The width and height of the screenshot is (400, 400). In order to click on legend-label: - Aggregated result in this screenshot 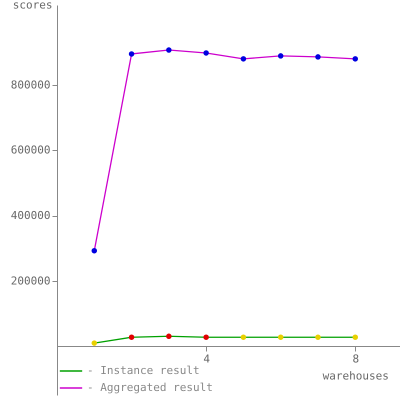, I will do `click(150, 387)`.